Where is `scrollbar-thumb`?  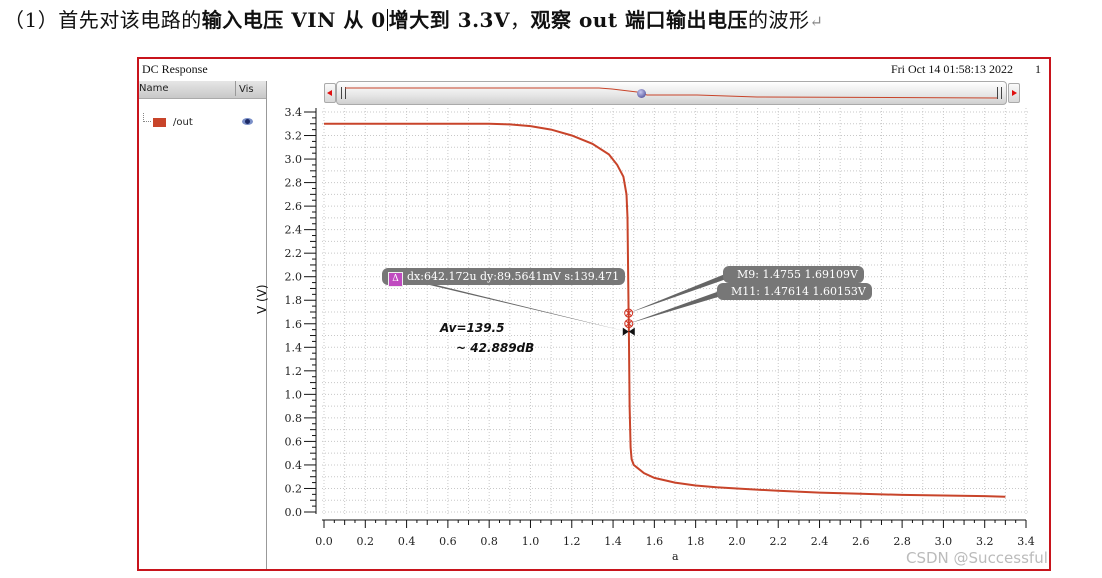
scrollbar-thumb is located at coordinates (671, 93).